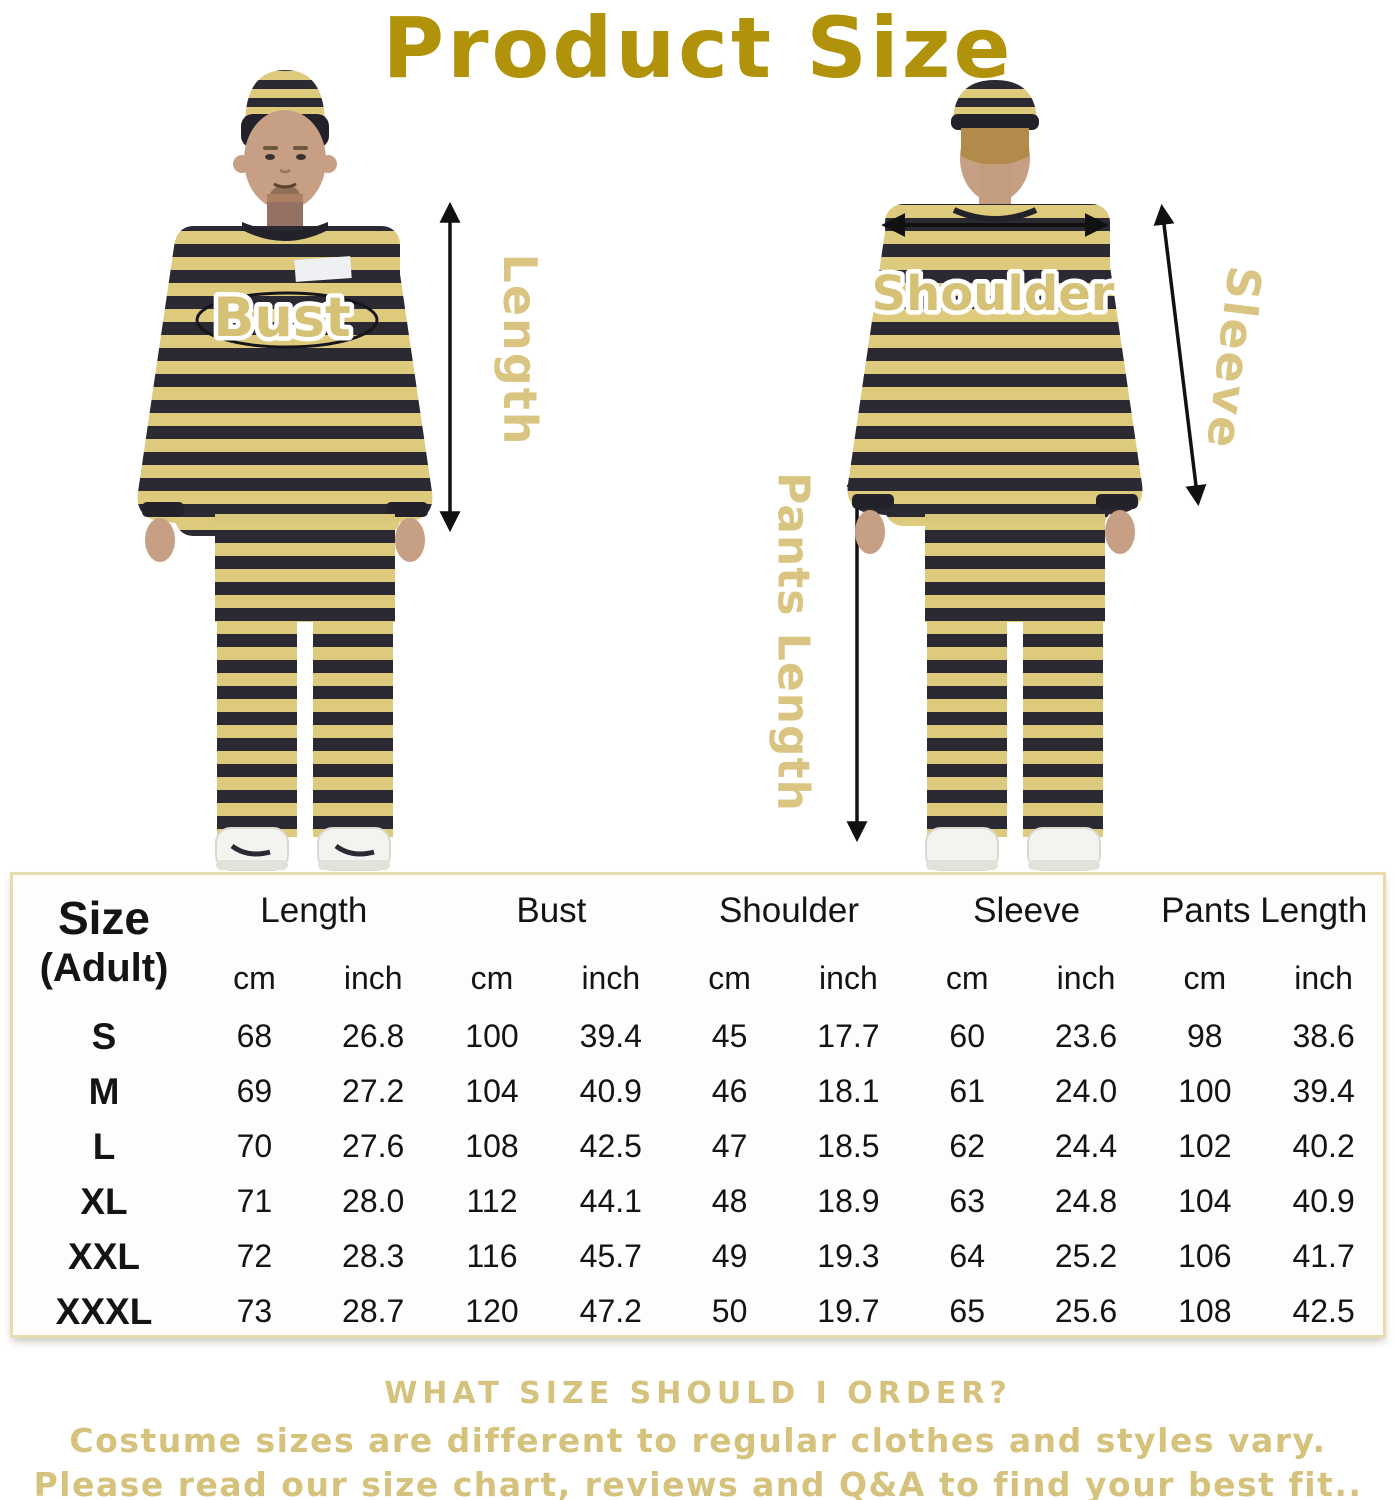 The width and height of the screenshot is (1396, 1500). What do you see at coordinates (254, 1201) in the screenshot?
I see `measurement-value: 71` at bounding box center [254, 1201].